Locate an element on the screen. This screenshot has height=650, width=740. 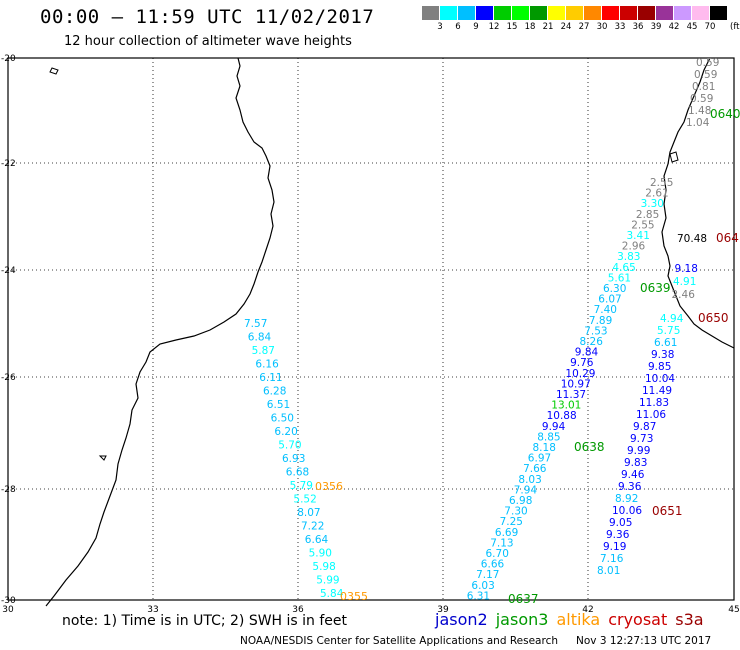
wave-height-value: 6.20 is located at coordinates (285, 432).